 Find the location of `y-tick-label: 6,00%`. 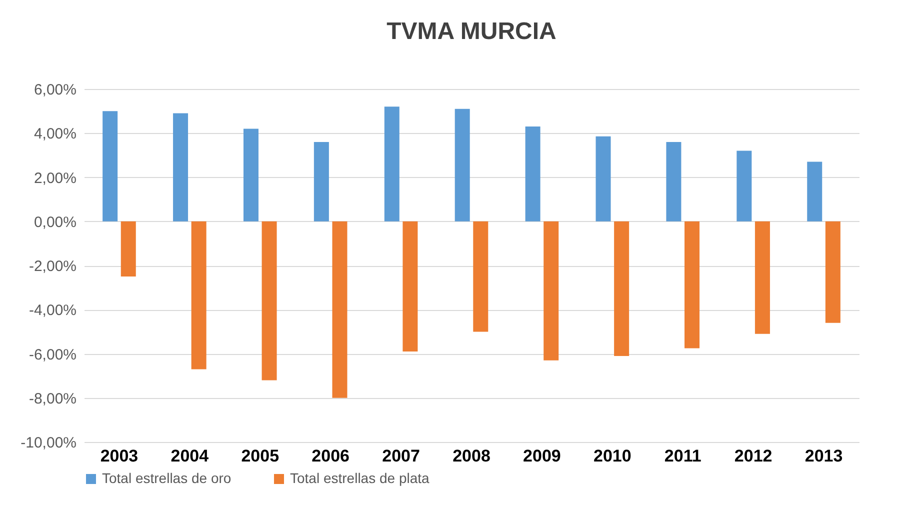

y-tick-label: 6,00% is located at coordinates (55, 90).